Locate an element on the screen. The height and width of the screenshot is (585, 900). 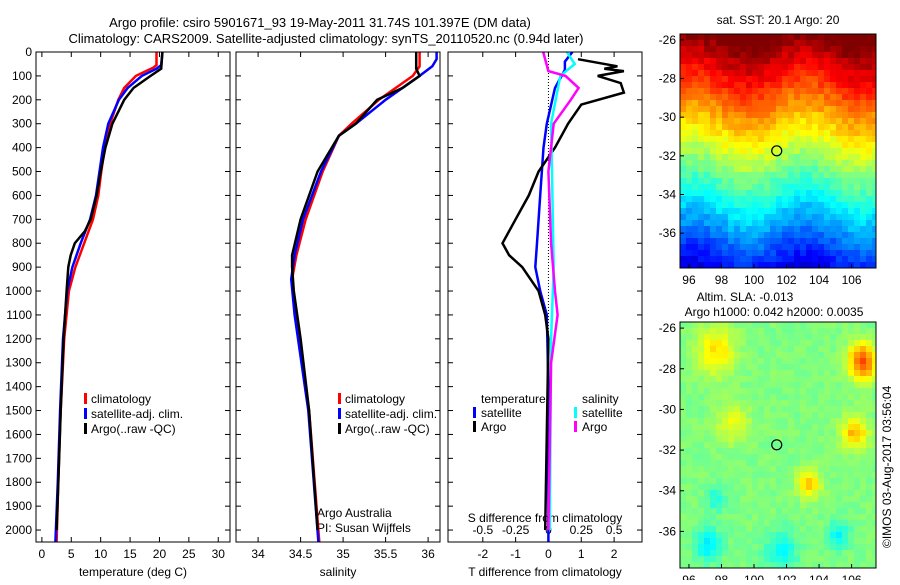
lat-tick-label: -36 is located at coordinates (668, 233).